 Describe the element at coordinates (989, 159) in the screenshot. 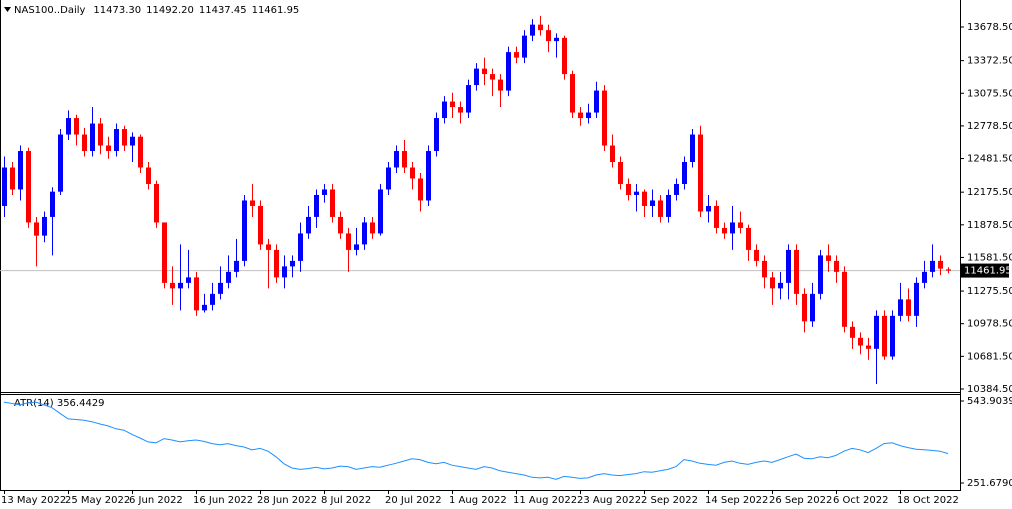

I see `y-tick-label: 12481.50` at that location.